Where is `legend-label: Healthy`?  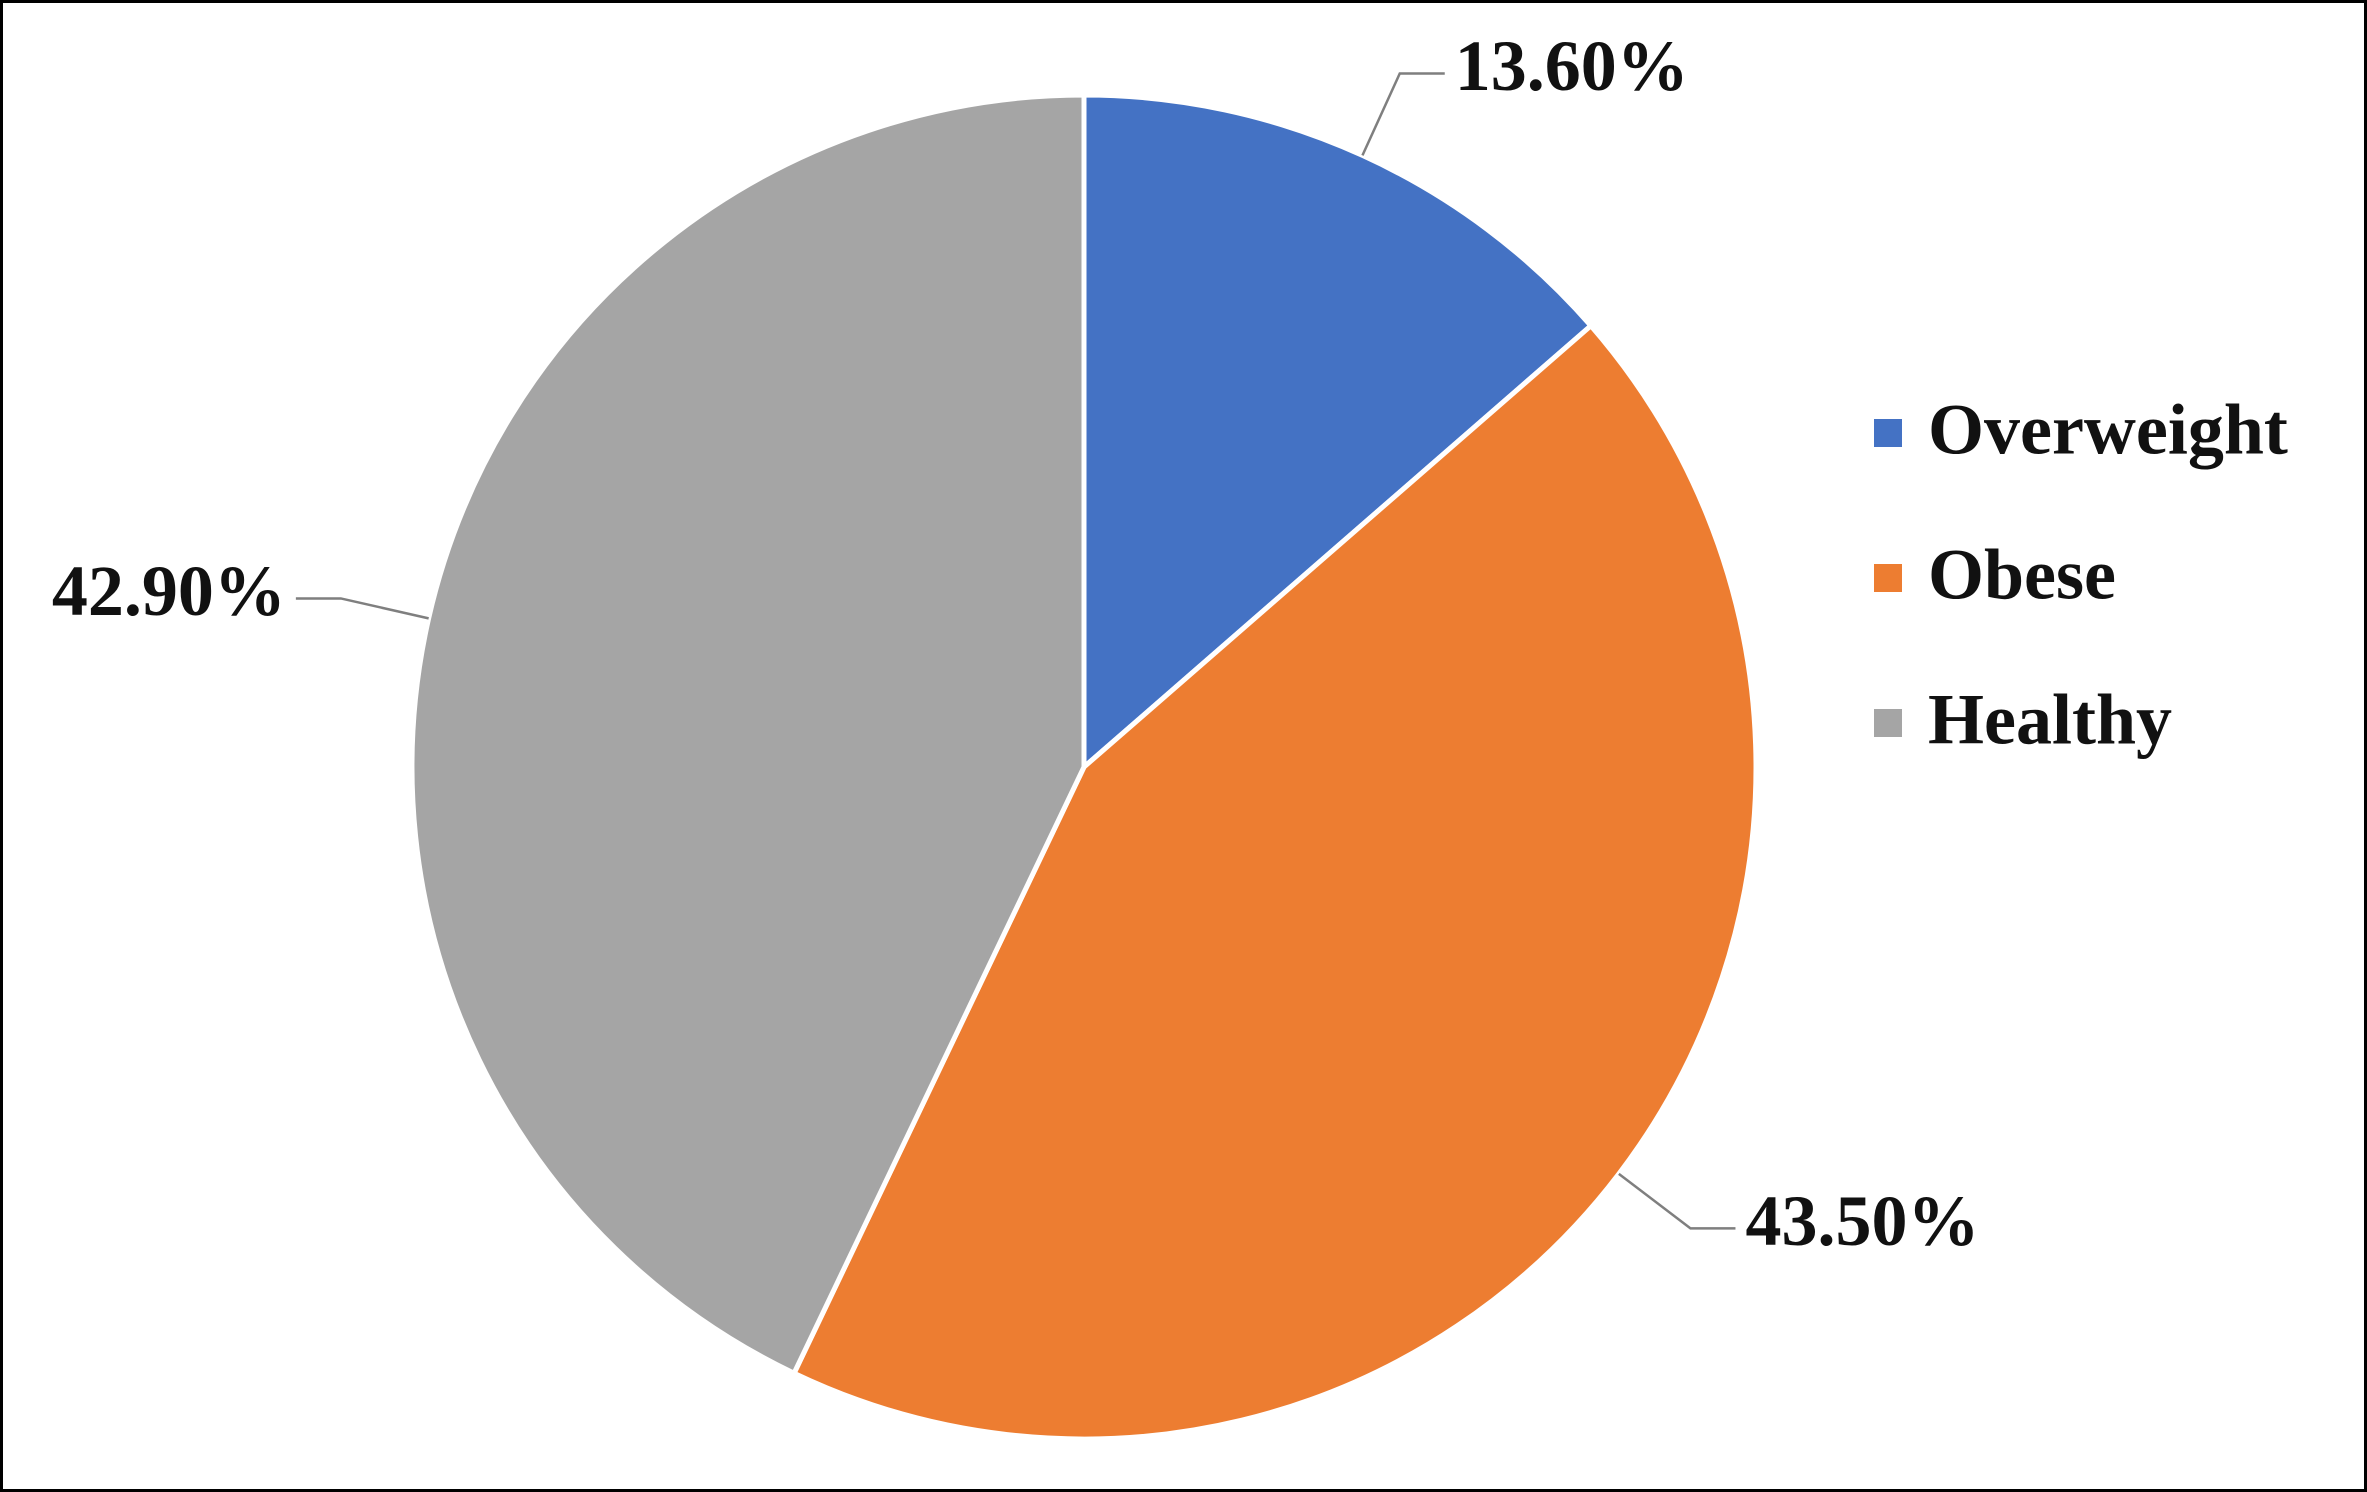
legend-label: Healthy is located at coordinates (2050, 720).